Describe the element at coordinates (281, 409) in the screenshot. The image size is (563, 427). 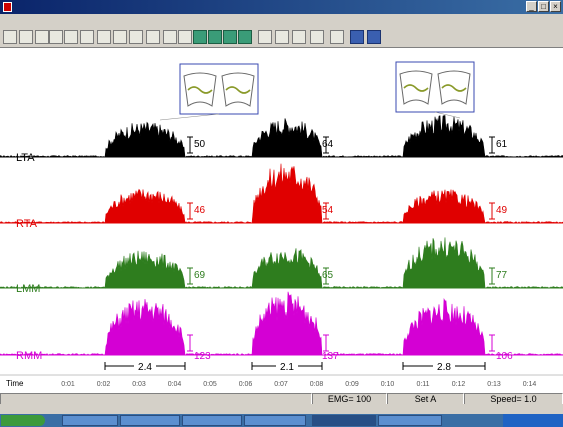
I see `function-key-bar` at that location.